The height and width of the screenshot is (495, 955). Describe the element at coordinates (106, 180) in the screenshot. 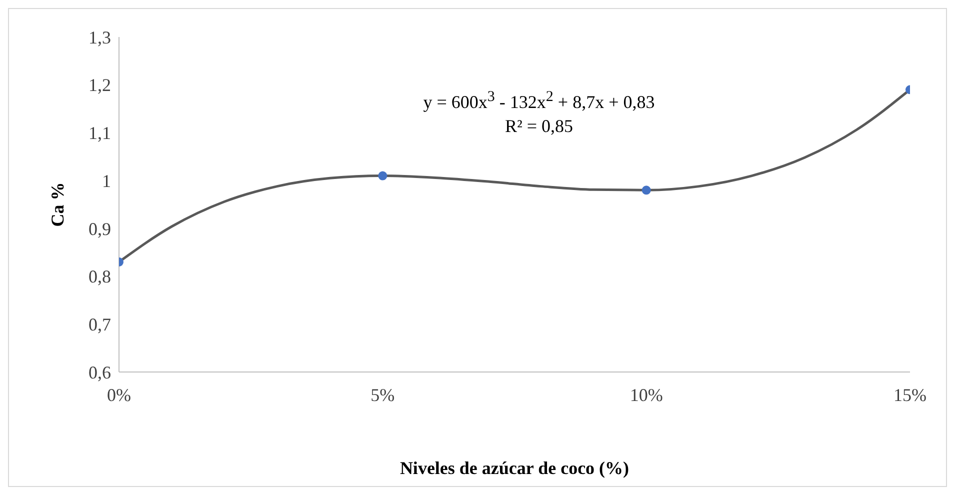

I see `y-tick-label: 1` at that location.